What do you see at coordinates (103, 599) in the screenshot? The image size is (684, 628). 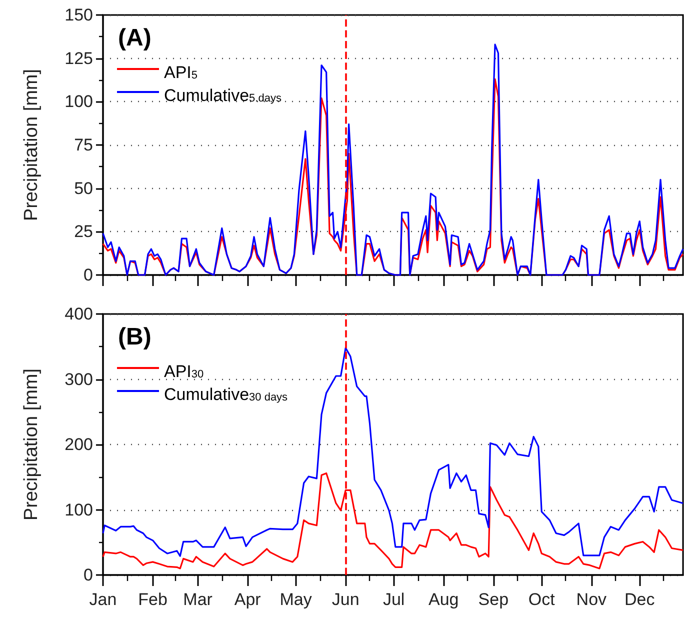 I see `x-tick-label: Jan` at bounding box center [103, 599].